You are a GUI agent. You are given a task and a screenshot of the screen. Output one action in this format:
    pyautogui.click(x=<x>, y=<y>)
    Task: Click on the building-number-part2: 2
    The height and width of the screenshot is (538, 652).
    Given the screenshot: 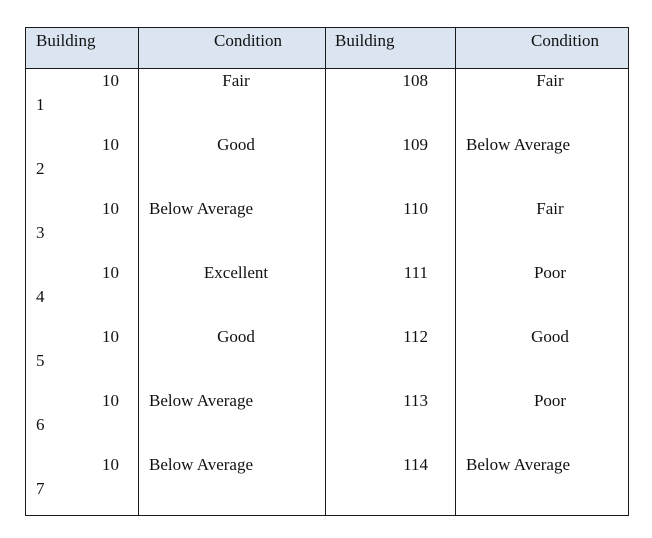 What is the action you would take?
    pyautogui.click(x=40, y=168)
    